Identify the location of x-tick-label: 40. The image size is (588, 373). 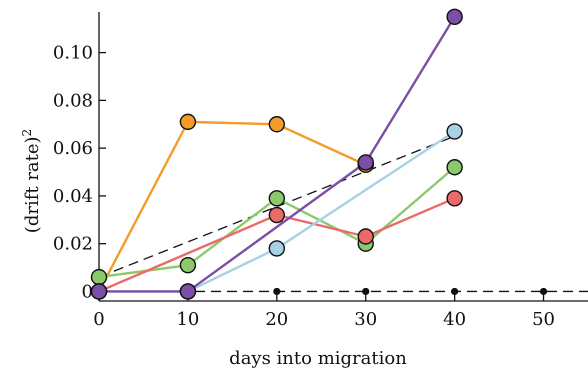
(454, 319).